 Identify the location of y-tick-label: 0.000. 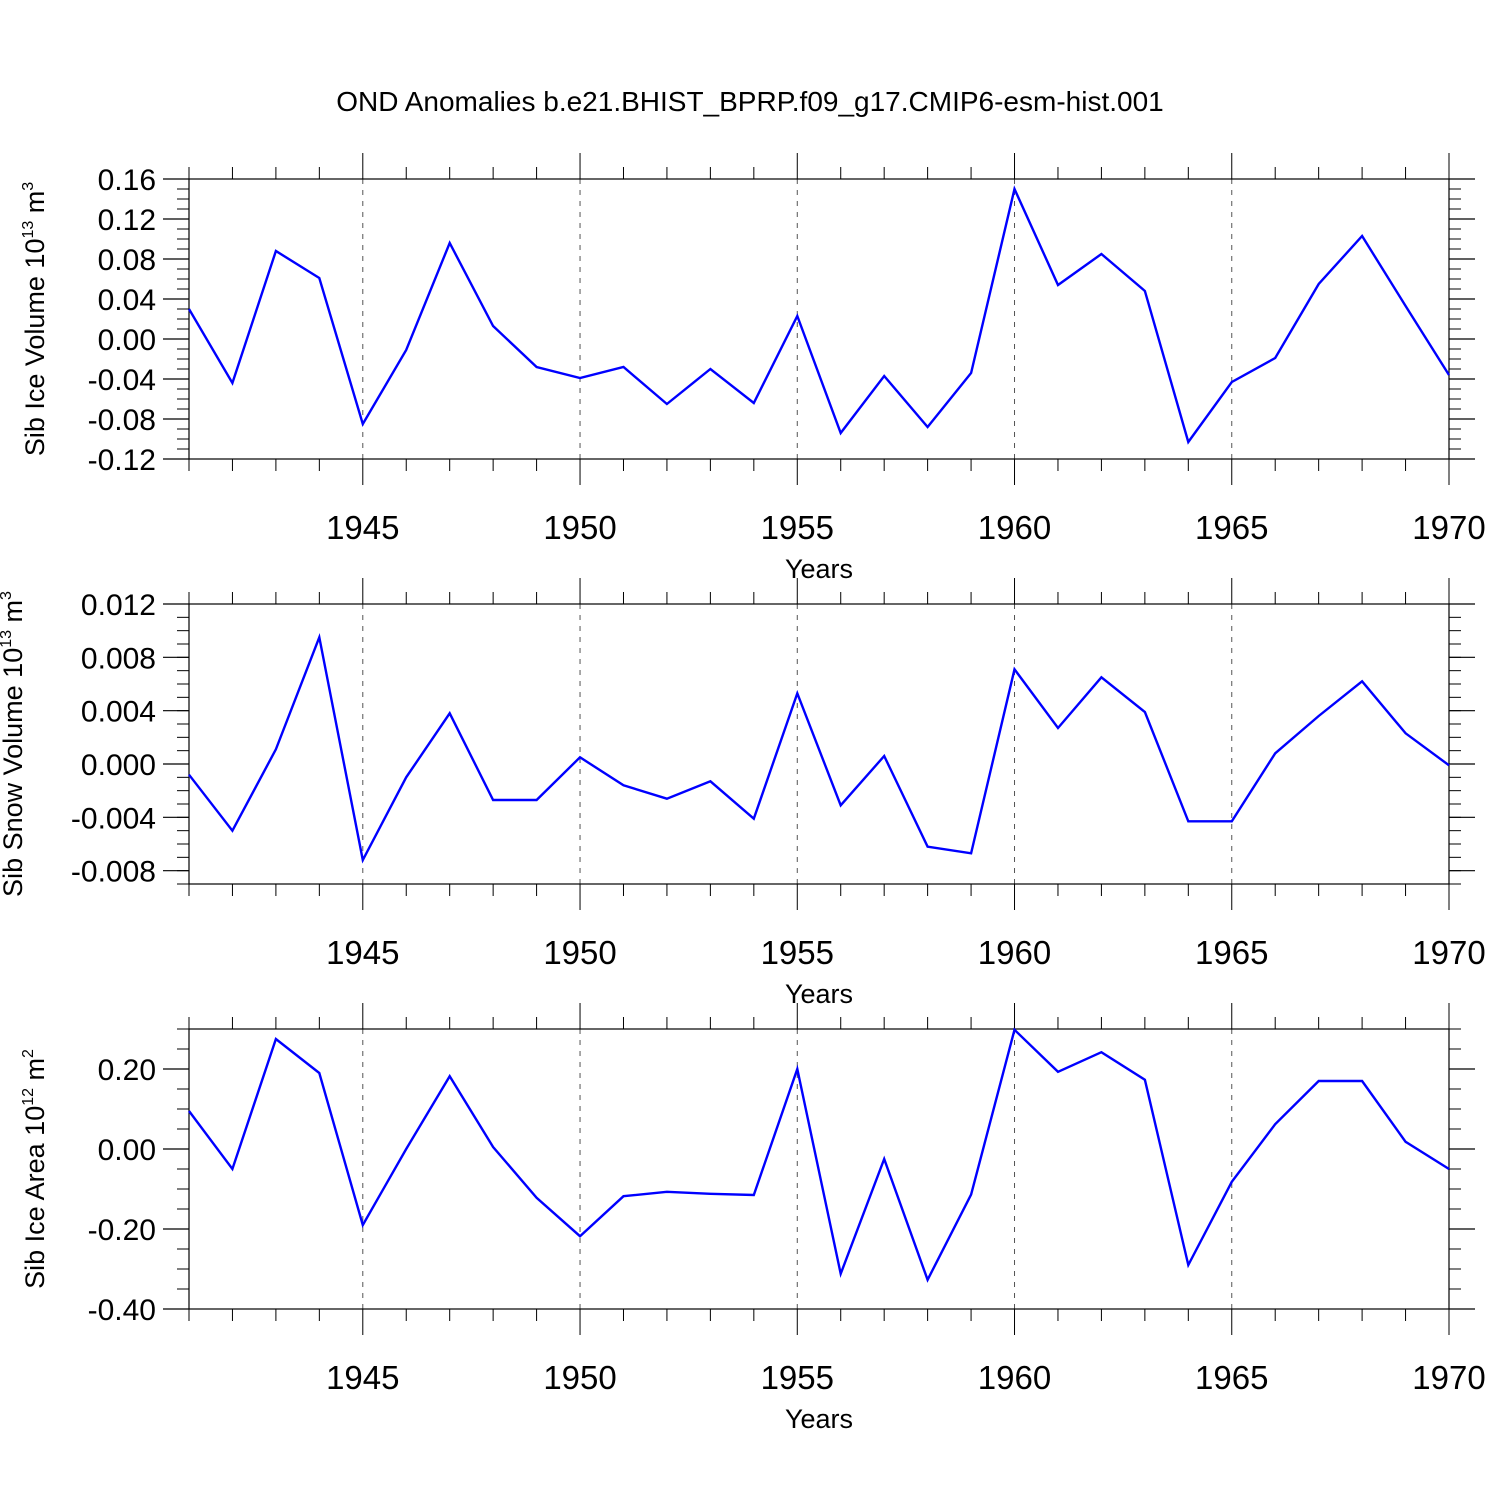
(118, 765).